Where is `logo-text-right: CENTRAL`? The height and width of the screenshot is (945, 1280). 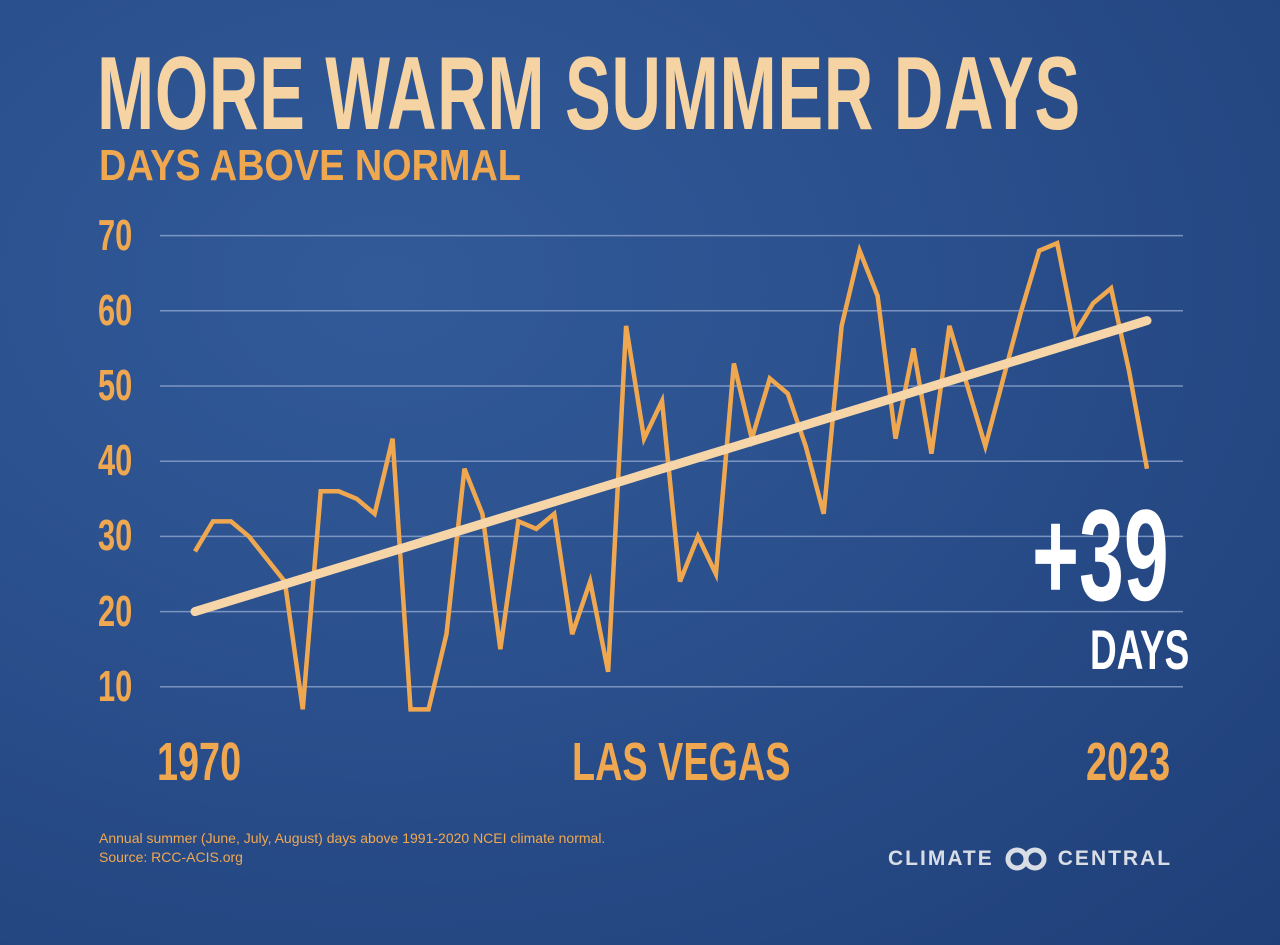
logo-text-right: CENTRAL is located at coordinates (1115, 858).